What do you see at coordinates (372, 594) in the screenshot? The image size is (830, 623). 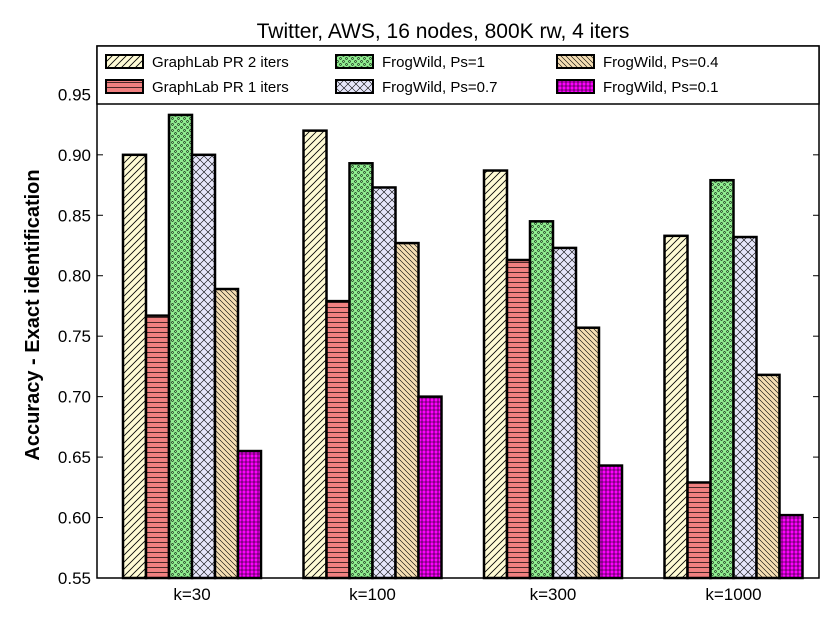 I see `x-tick-label: k=100` at bounding box center [372, 594].